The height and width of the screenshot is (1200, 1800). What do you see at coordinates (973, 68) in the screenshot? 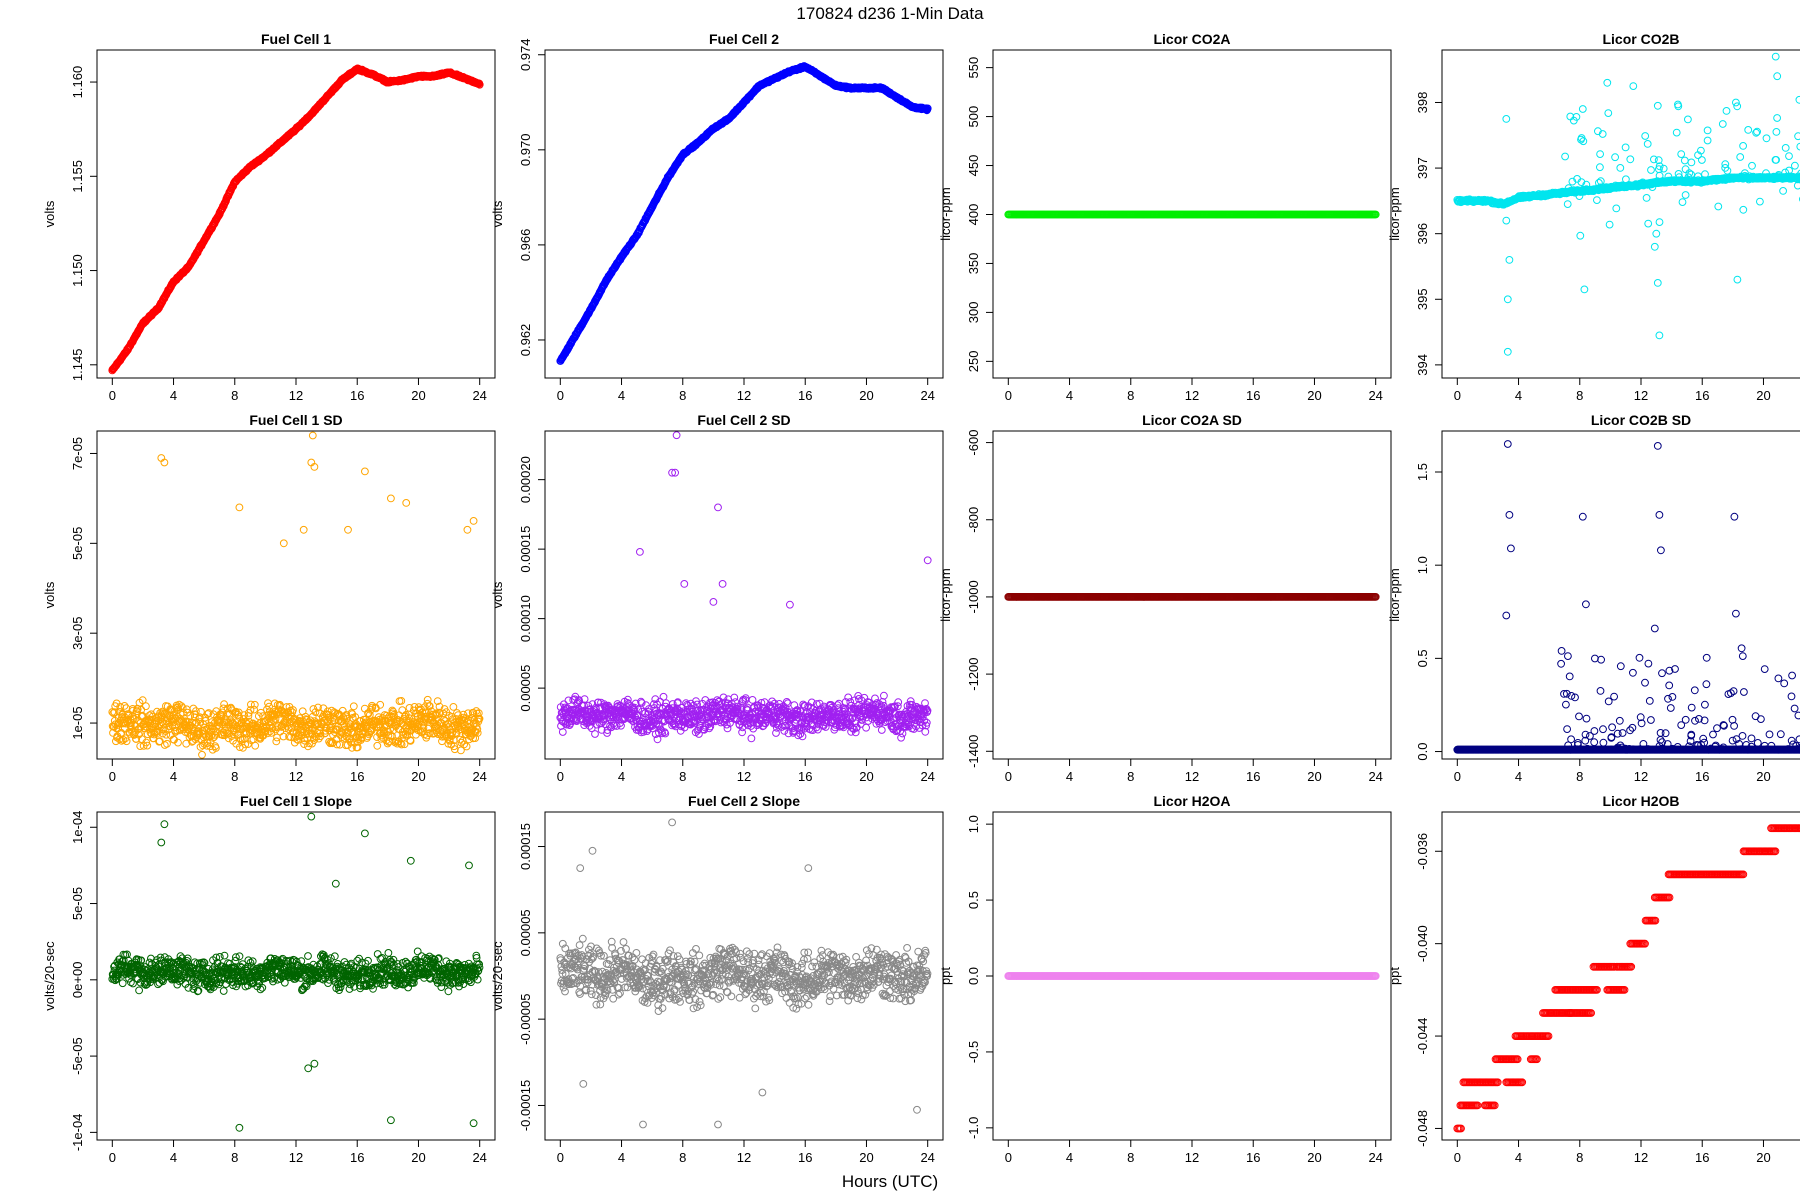
I see `y-tick-label: 550` at bounding box center [973, 68].